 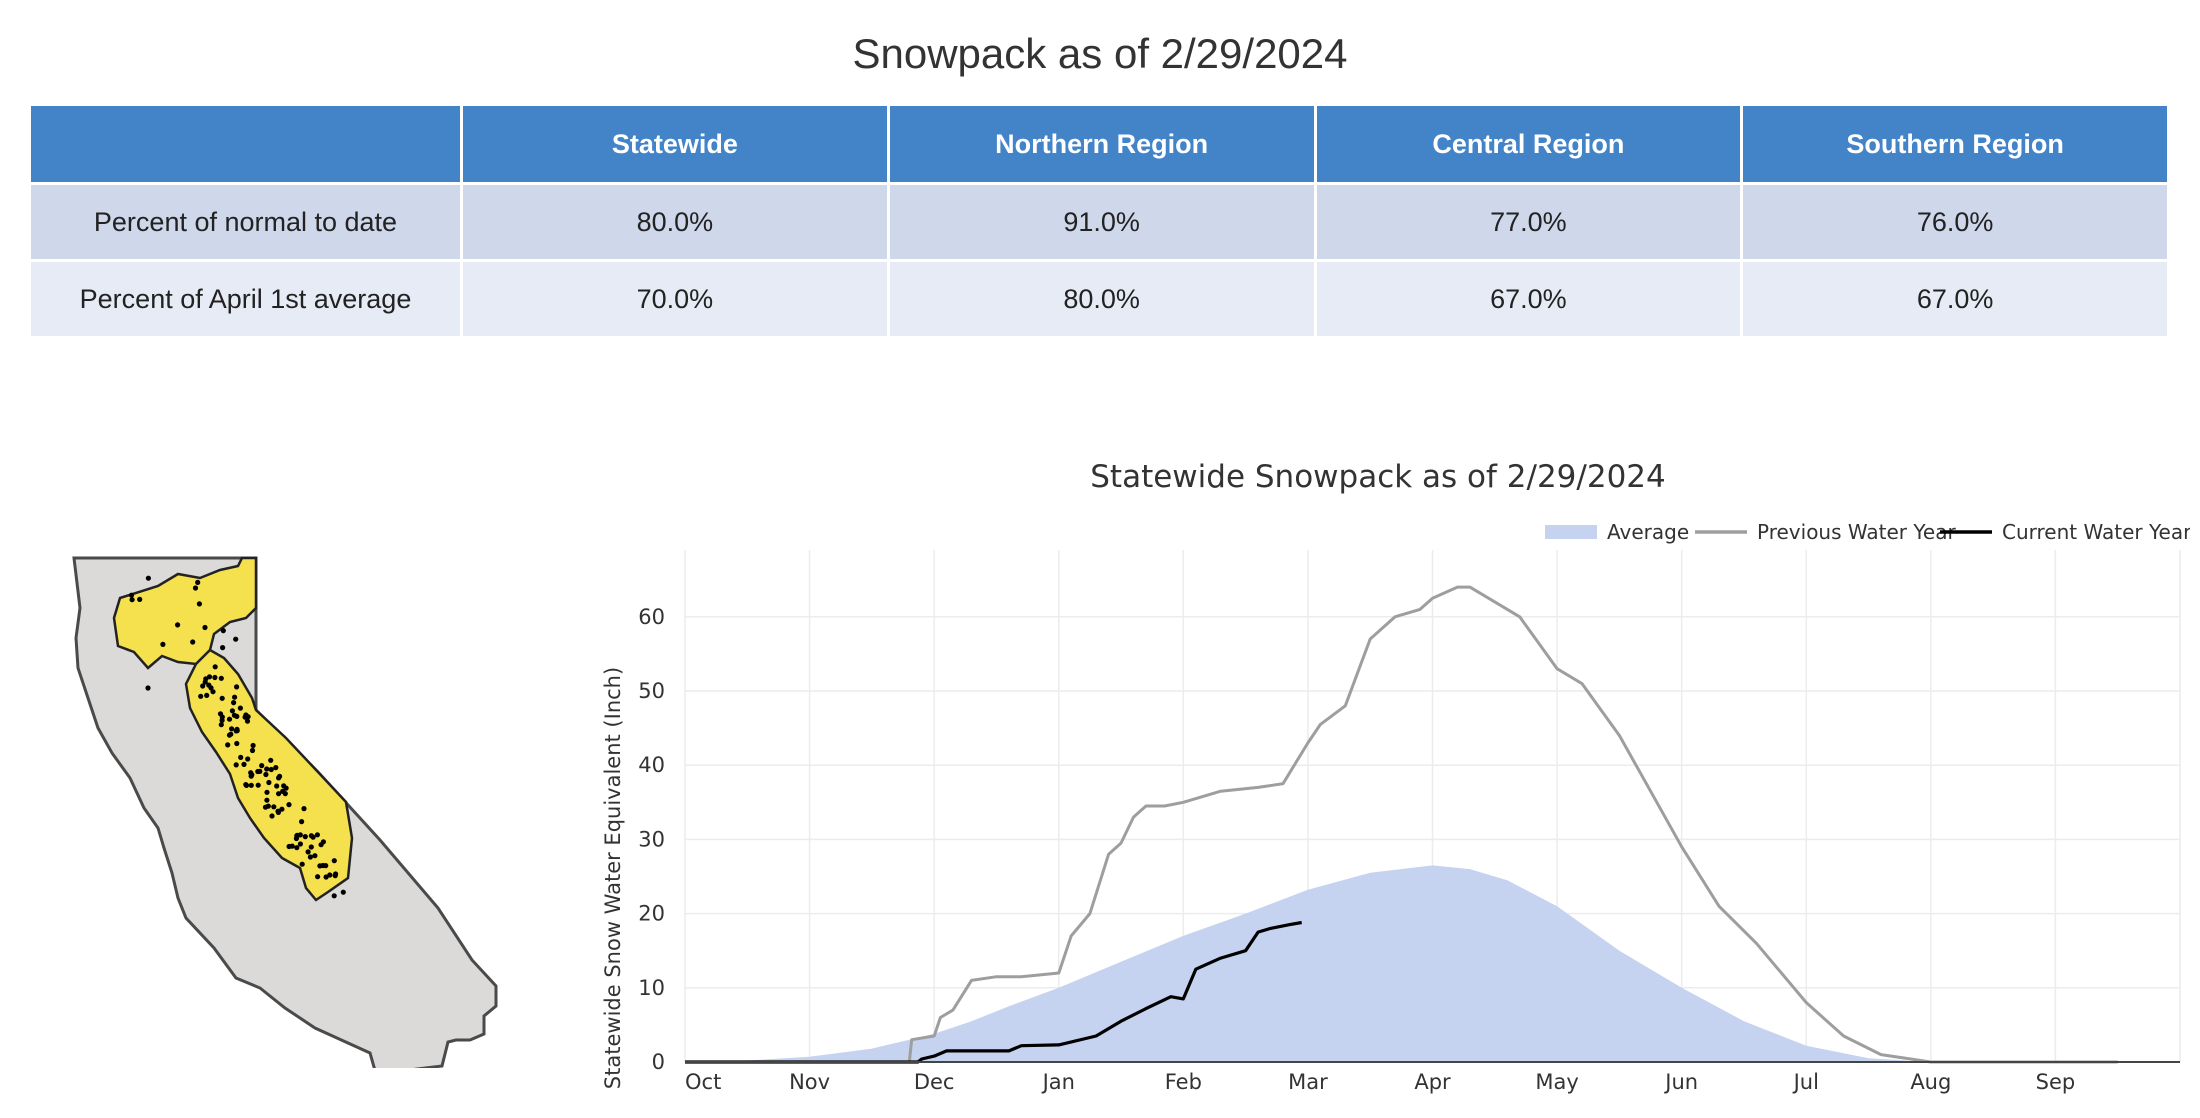 I want to click on table-header-cell, so click(x=245, y=144).